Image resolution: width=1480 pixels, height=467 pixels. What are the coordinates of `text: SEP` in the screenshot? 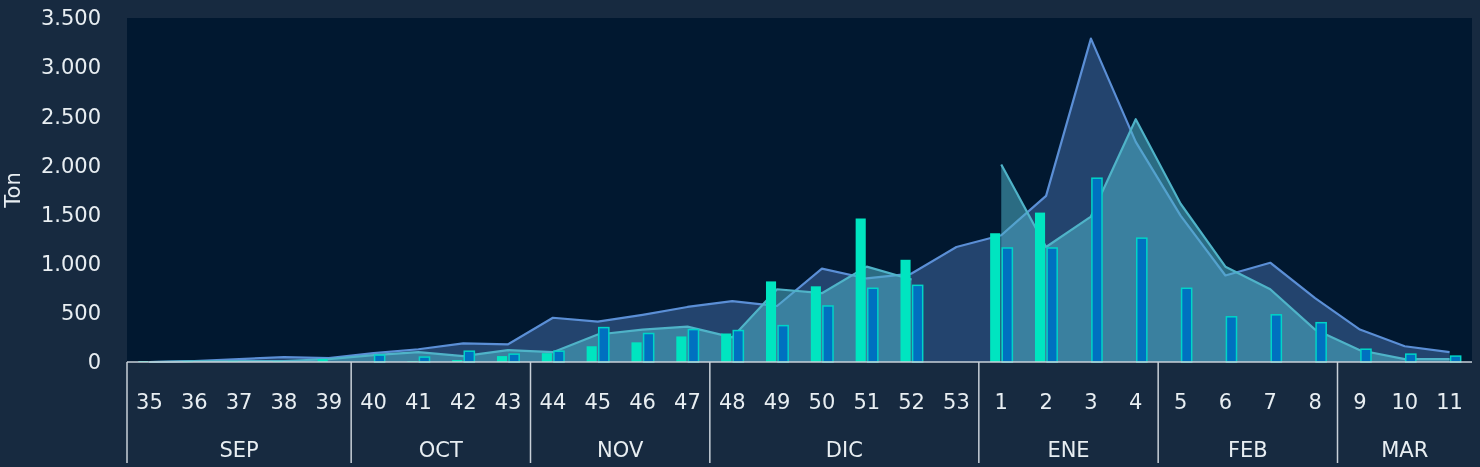 It's located at (239, 450).